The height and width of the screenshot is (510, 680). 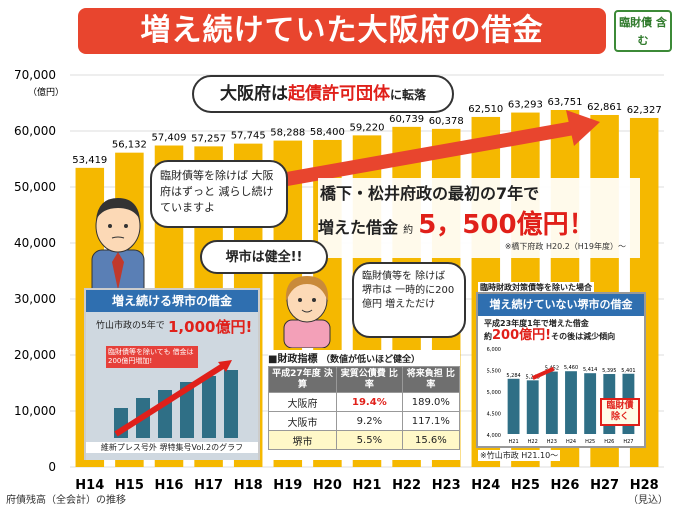 What do you see at coordinates (506, 225) in the screenshot?
I see `hashimoto-amount: 5，500億円！` at bounding box center [506, 225].